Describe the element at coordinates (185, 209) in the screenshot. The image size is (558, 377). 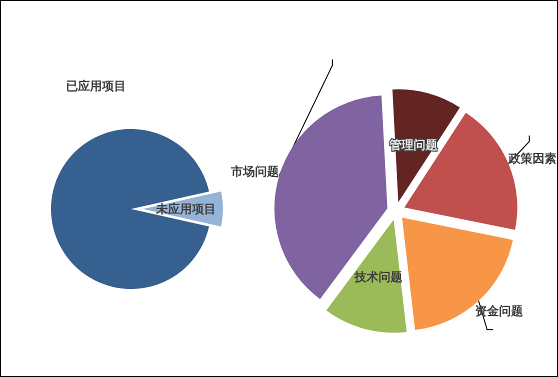
I see `slice-label: 未应用项目` at that location.